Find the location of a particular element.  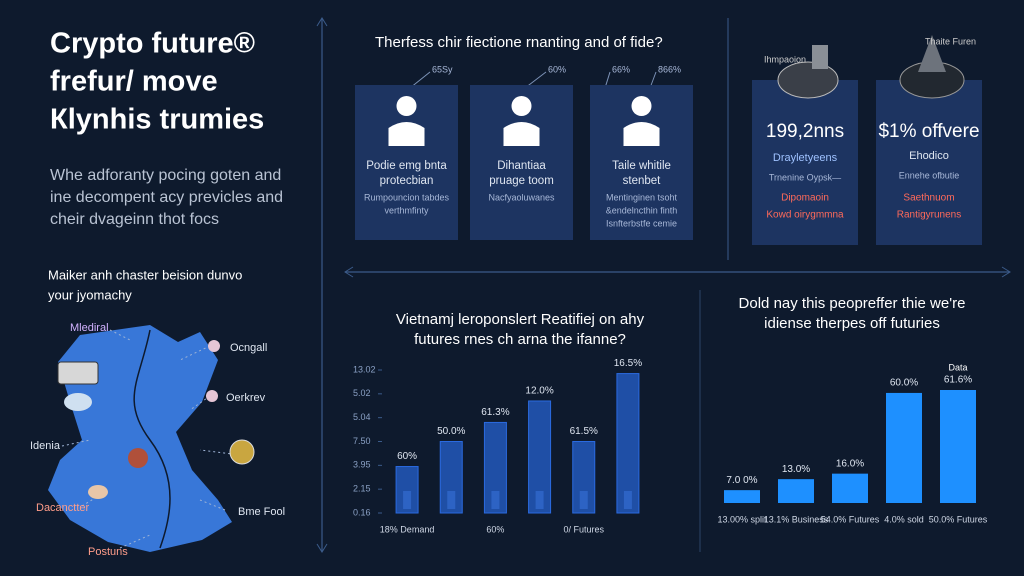

card-body: Mentinginen tsoht is located at coordinates (642, 197).